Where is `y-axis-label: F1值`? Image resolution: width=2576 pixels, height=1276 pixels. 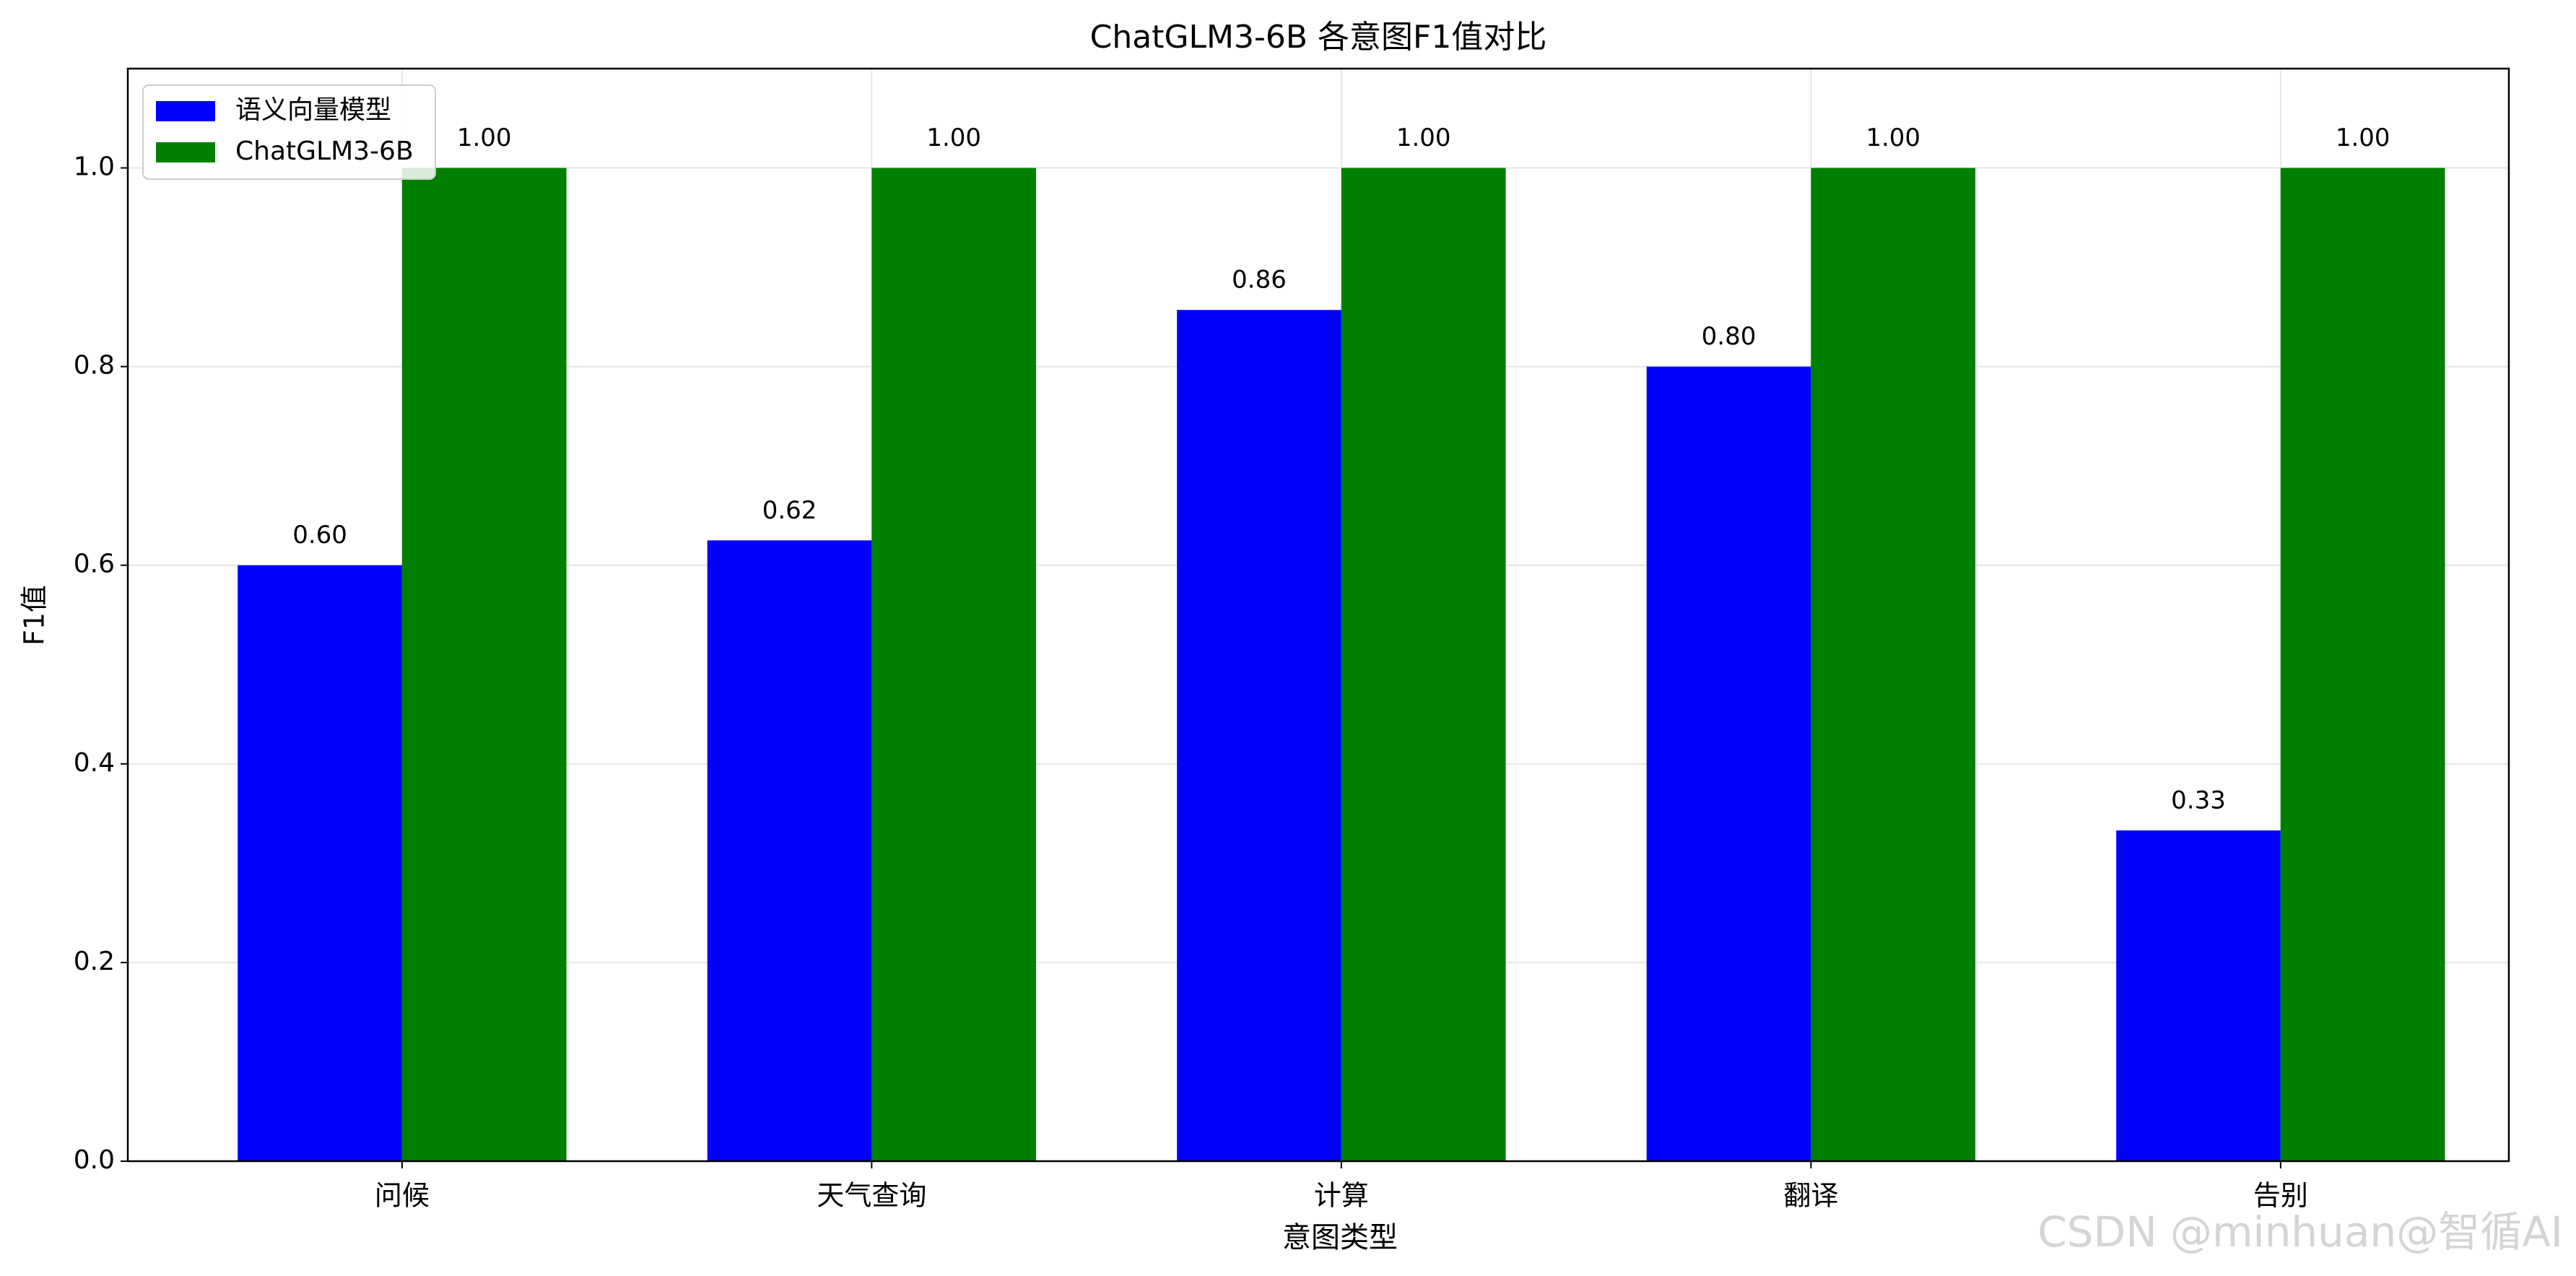
y-axis-label: F1值 is located at coordinates (35, 615).